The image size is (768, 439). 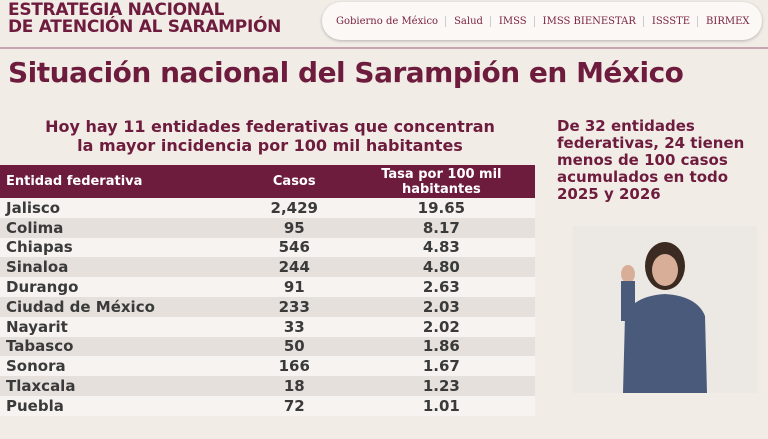 I want to click on campaign-title-line2: DE ATENCIÓN AL SARAMPIÓN, so click(x=145, y=27).